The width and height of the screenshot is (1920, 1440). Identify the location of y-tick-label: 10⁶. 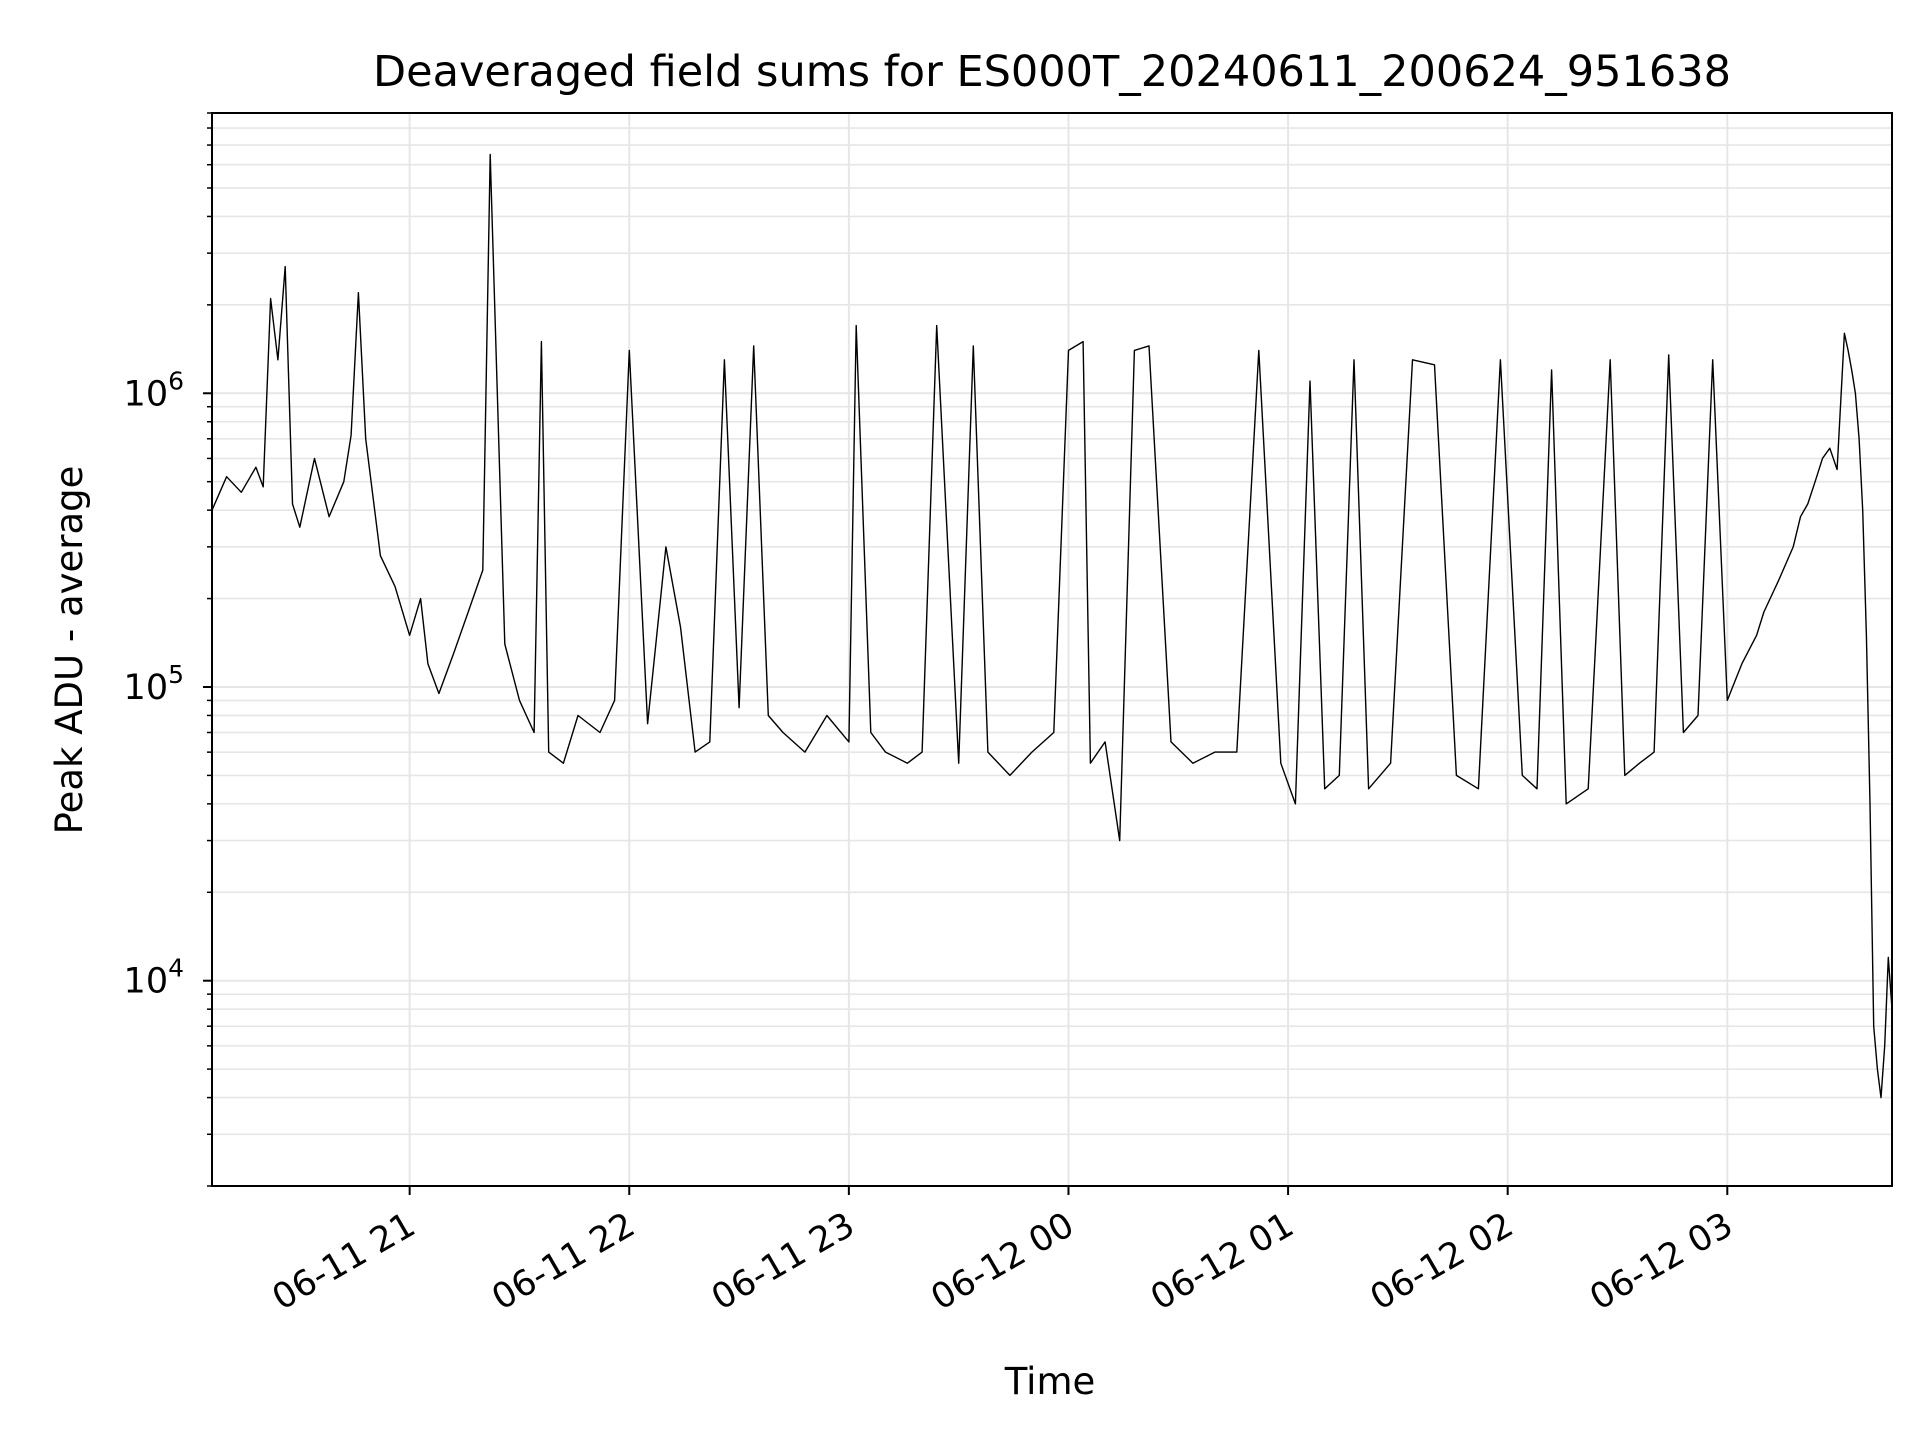
(154, 390).